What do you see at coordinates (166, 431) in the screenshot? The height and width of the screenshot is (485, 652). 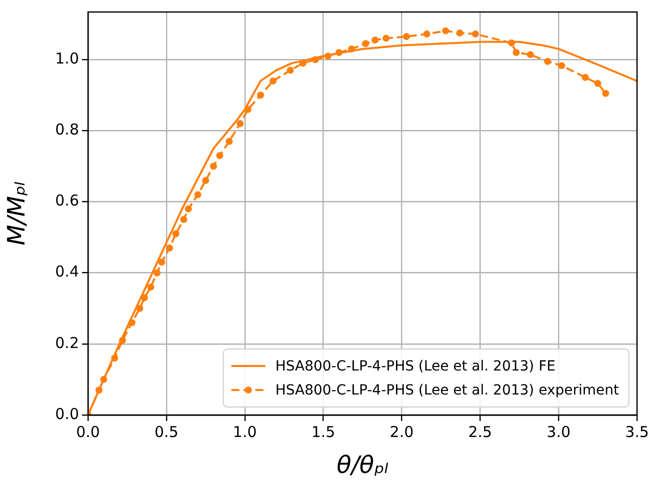 I see `x-tick-label: 0.5` at bounding box center [166, 431].